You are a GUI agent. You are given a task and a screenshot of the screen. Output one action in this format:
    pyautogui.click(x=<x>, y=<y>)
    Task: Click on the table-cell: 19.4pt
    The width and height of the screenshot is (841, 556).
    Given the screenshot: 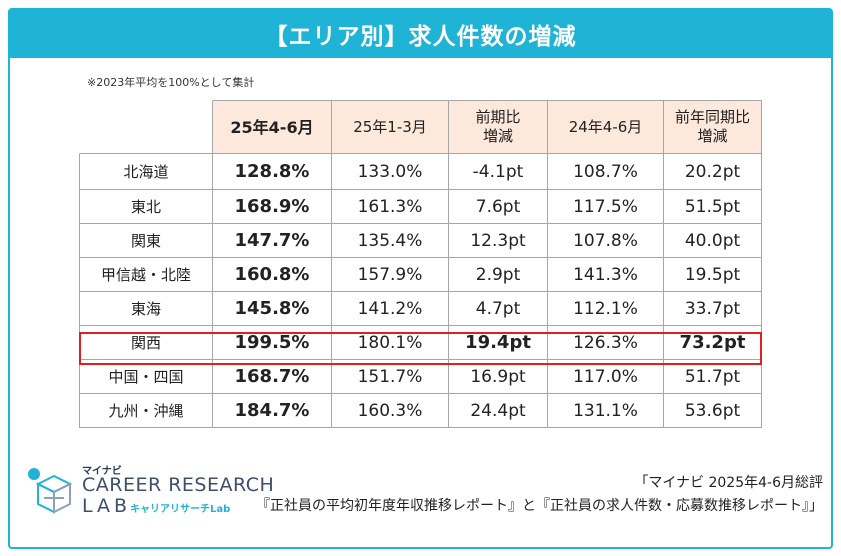 What is the action you would take?
    pyautogui.click(x=498, y=343)
    